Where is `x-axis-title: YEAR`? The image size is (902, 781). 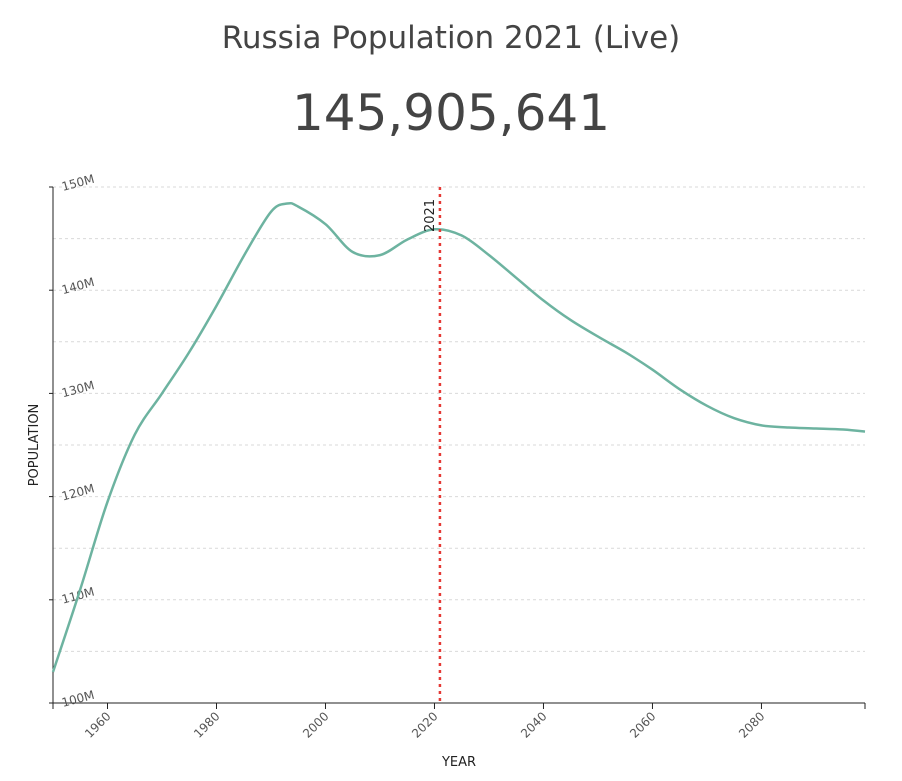
x-axis-title: YEAR is located at coordinates (458, 762).